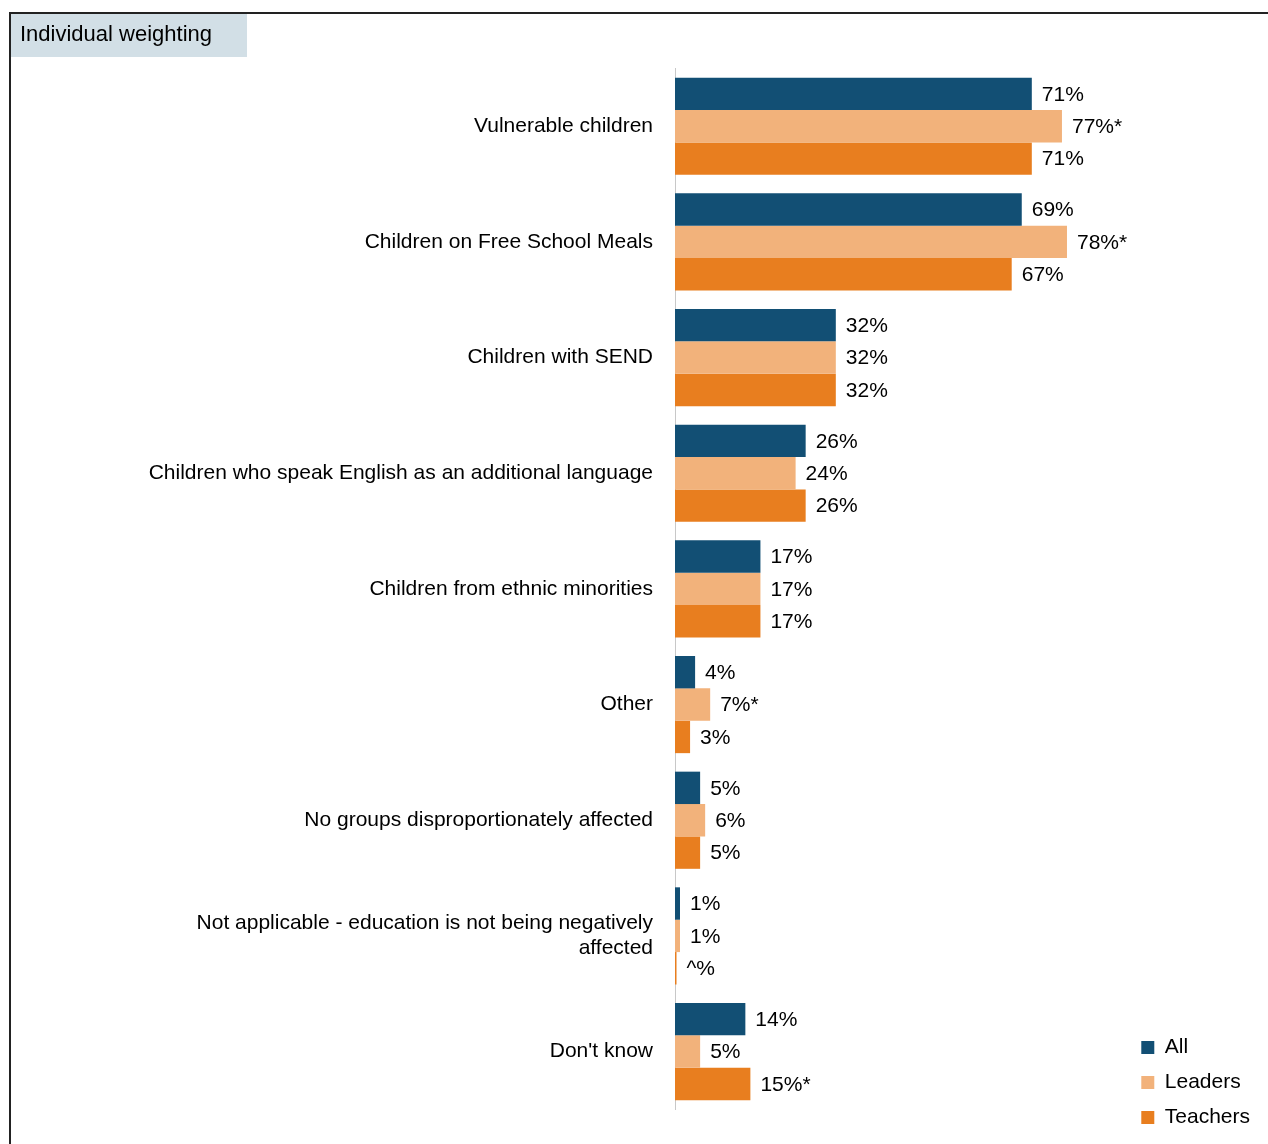  I want to click on data-label: 24%, so click(826, 473).